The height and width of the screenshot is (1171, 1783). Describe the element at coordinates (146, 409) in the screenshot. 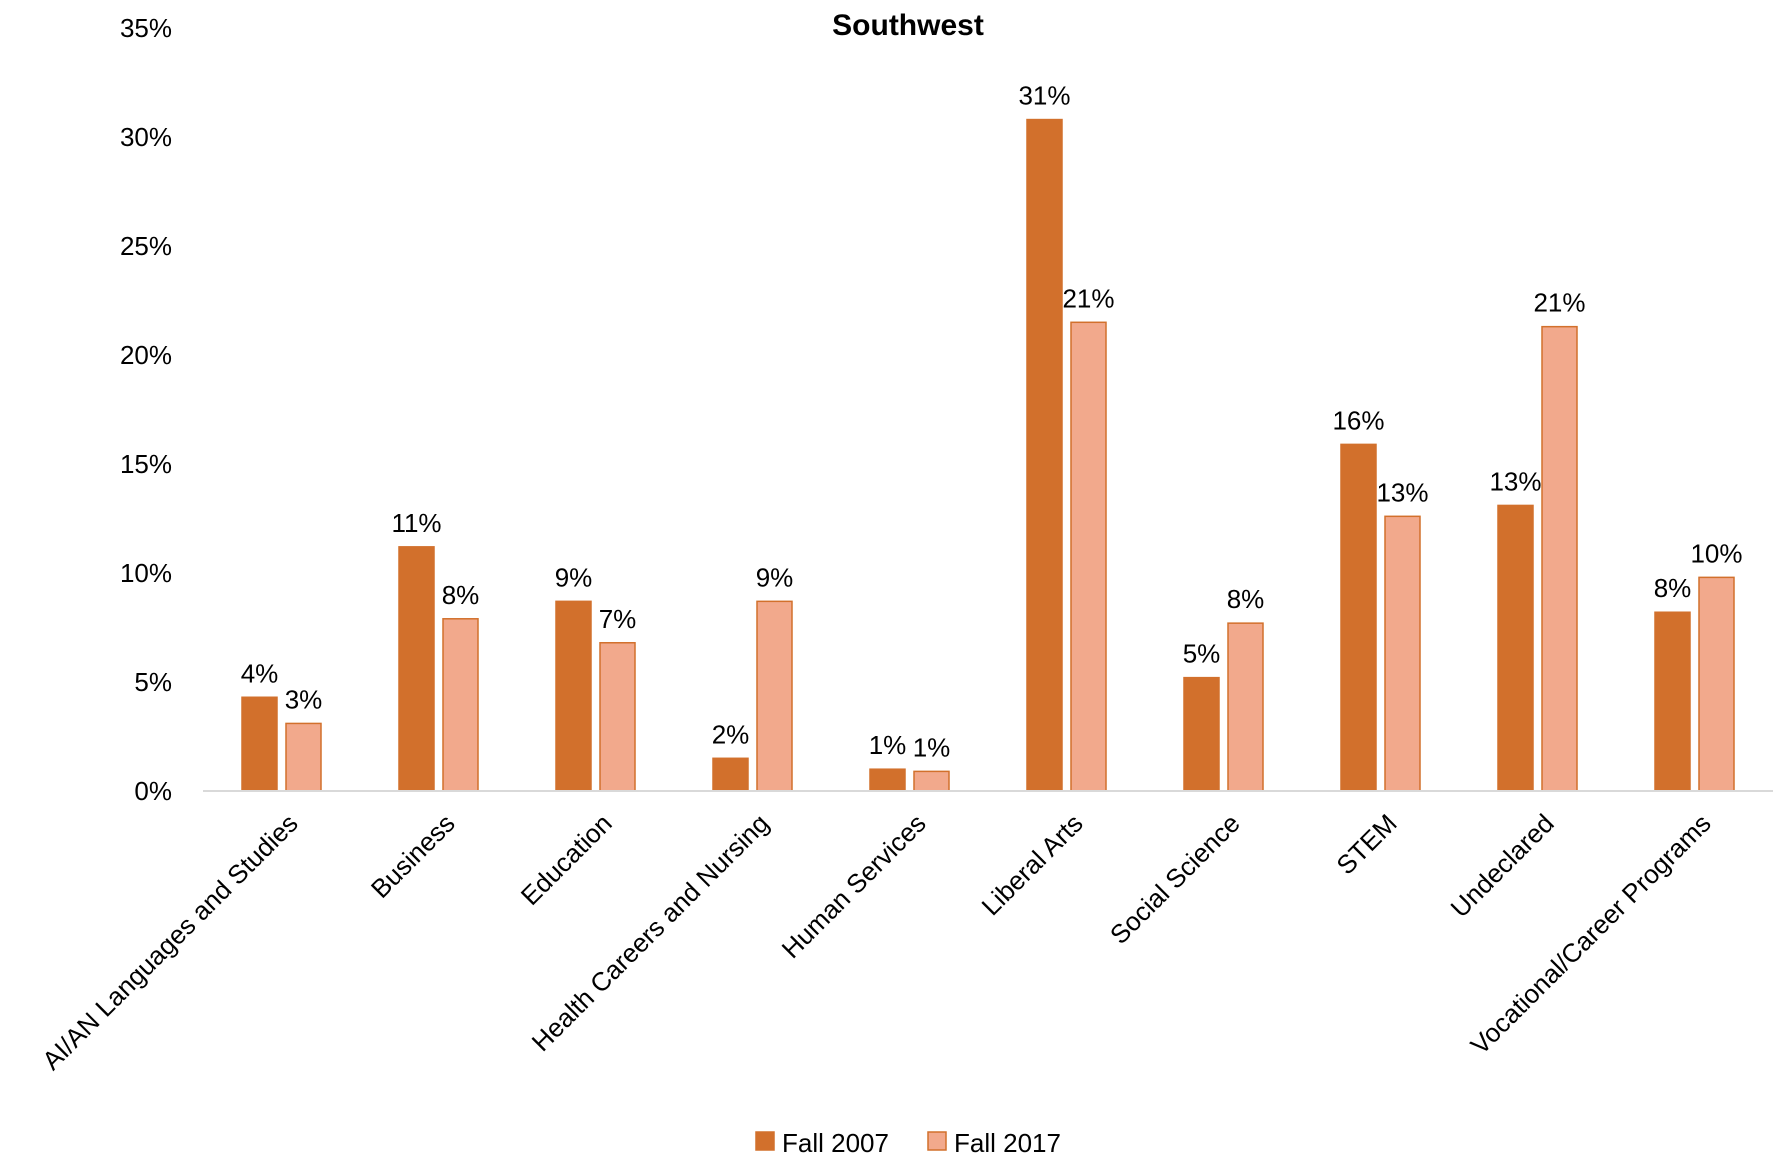

I see `y-axis: 0% 5% 10% 15% 20% 25% 30% 35%` at that location.